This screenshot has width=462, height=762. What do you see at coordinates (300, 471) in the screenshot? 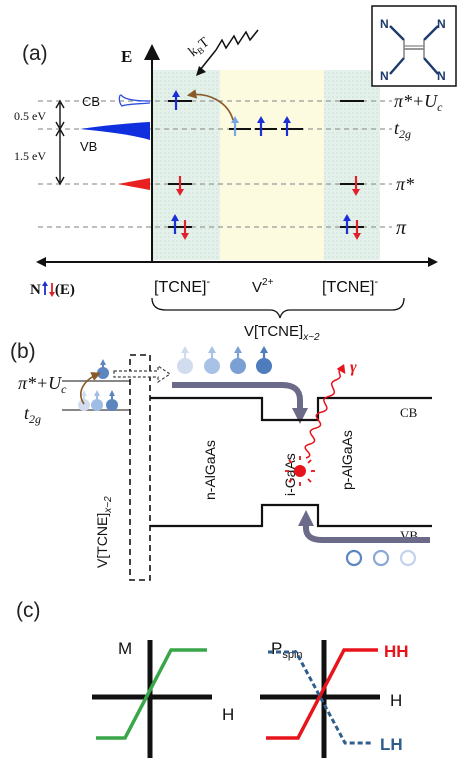
I see `recombination-burst-icon` at bounding box center [300, 471].